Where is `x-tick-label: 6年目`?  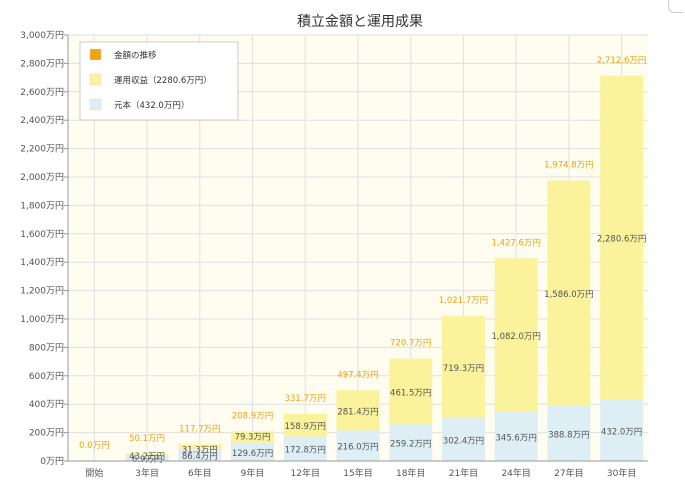
x-tick-label: 6年目 is located at coordinates (200, 473).